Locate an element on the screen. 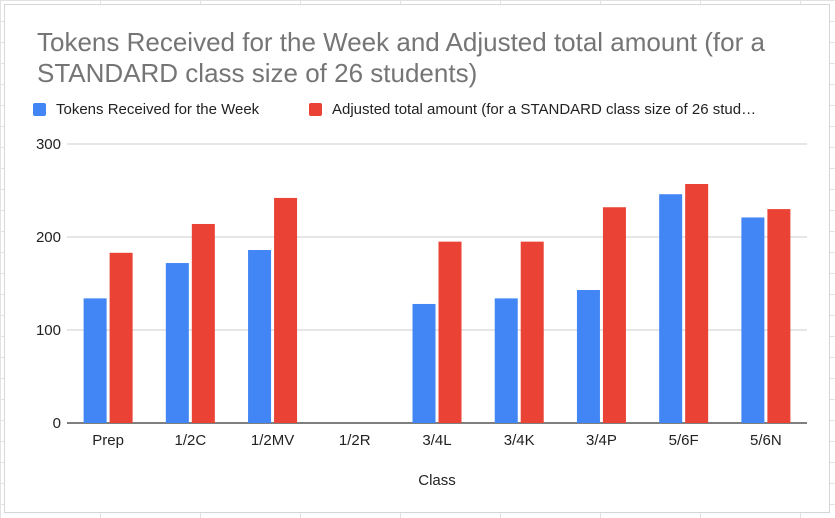 The image size is (835, 518). x-tick-label: 1/2R is located at coordinates (355, 440).